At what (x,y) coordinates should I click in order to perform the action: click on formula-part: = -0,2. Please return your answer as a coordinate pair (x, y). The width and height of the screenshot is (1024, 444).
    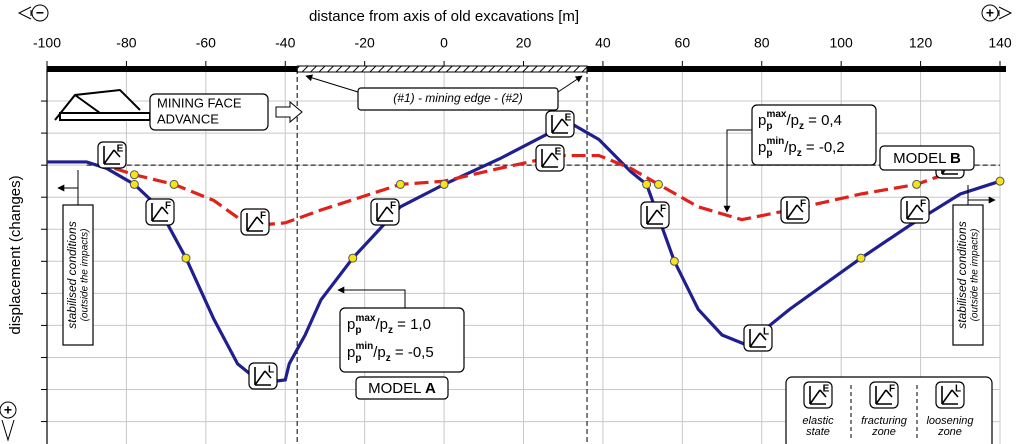
    Looking at the image, I should click on (823, 147).